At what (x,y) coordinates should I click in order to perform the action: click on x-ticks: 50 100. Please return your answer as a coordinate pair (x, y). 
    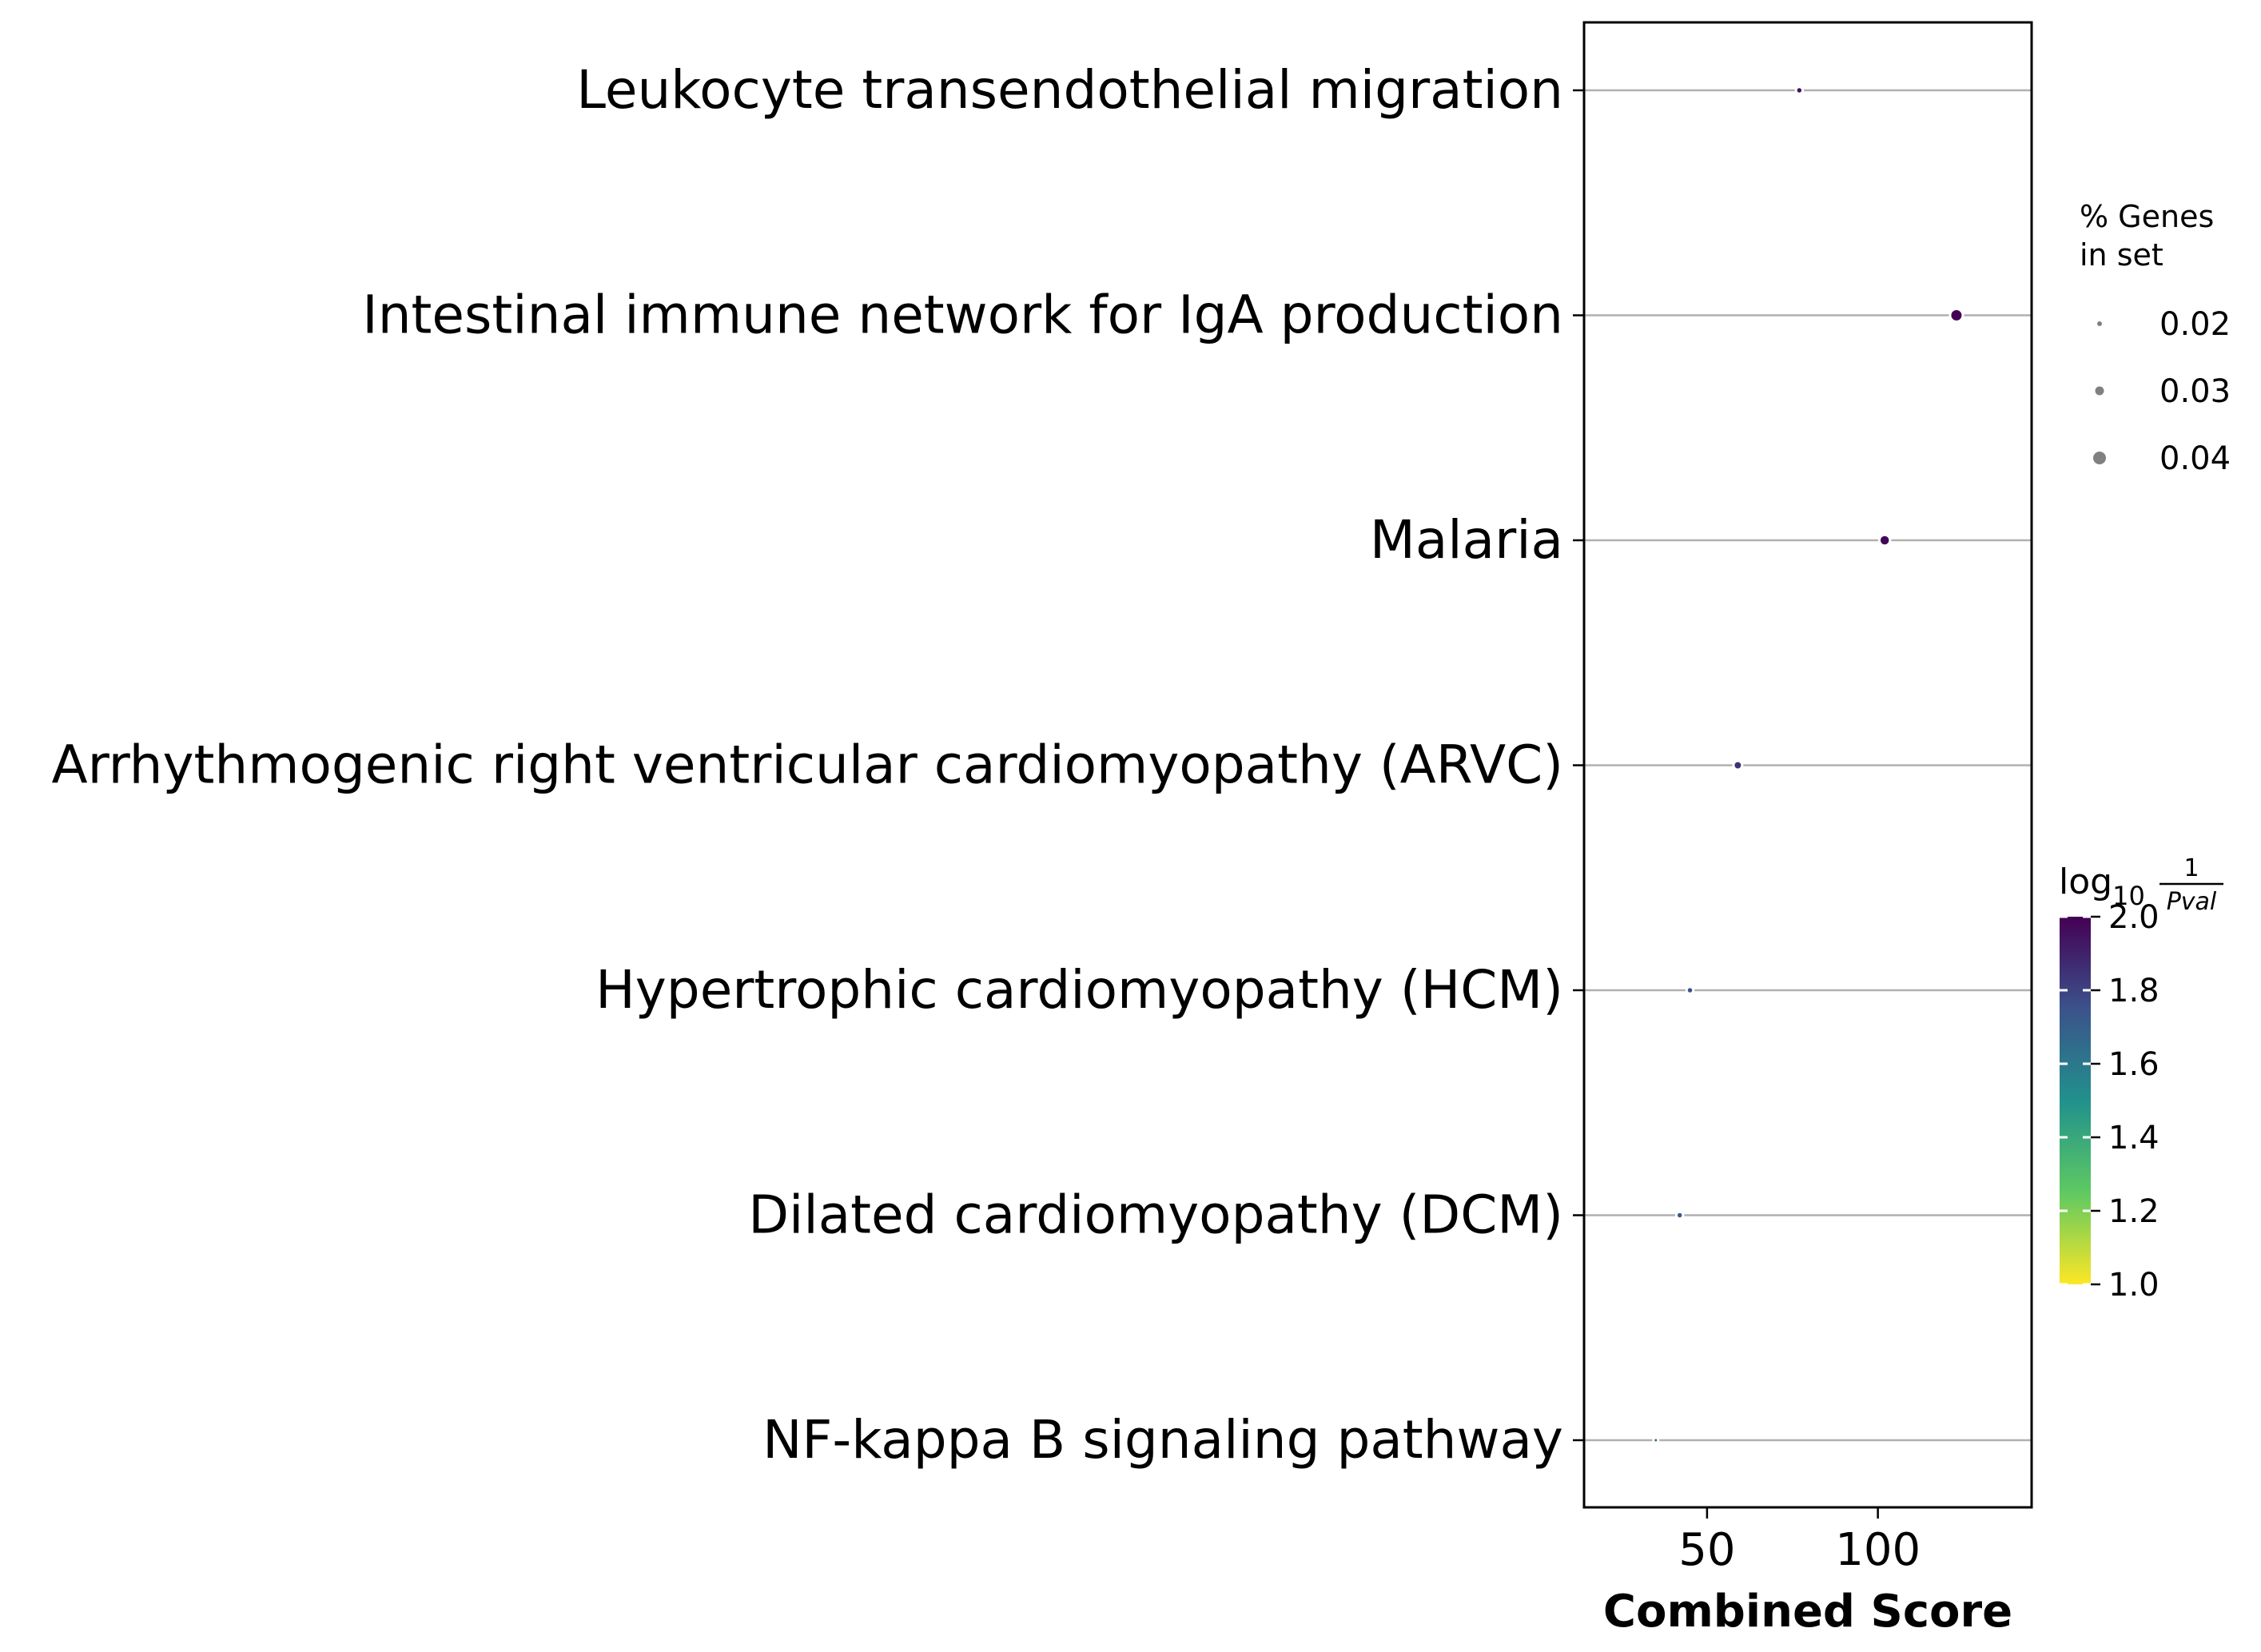
    Looking at the image, I should click on (1799, 1541).